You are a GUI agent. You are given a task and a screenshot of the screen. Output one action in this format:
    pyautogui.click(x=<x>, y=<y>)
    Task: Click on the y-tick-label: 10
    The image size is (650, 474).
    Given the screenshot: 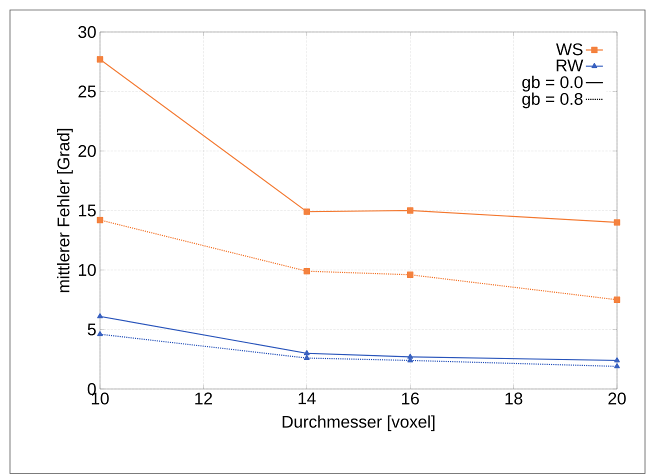 What is the action you would take?
    pyautogui.click(x=87, y=270)
    